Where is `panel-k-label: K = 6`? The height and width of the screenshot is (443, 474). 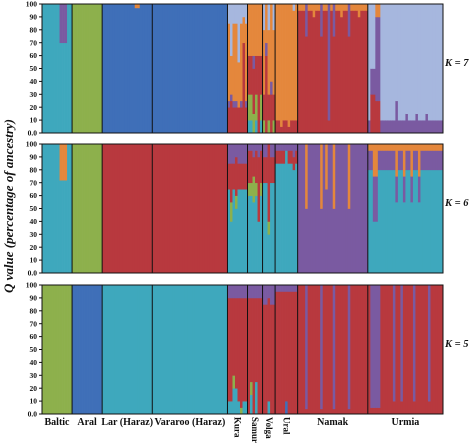
panel-k-label: K = 6 is located at coordinates (456, 203).